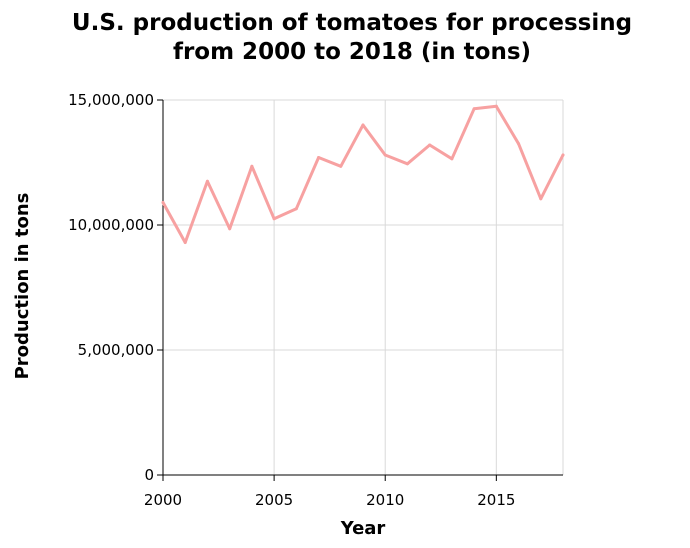 This screenshot has width=690, height=548. What do you see at coordinates (111, 225) in the screenshot?
I see `y-tick-label: 10,000,000` at bounding box center [111, 225].